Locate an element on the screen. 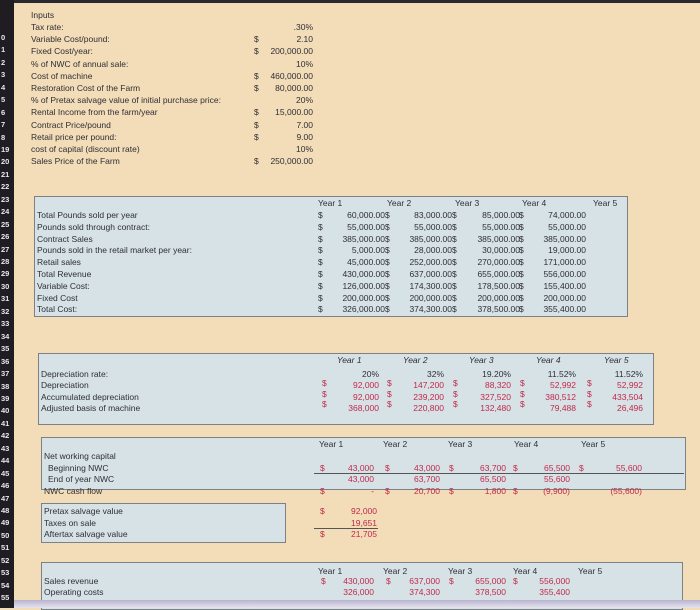  cell-value: 178,500.00 is located at coordinates (498, 285).